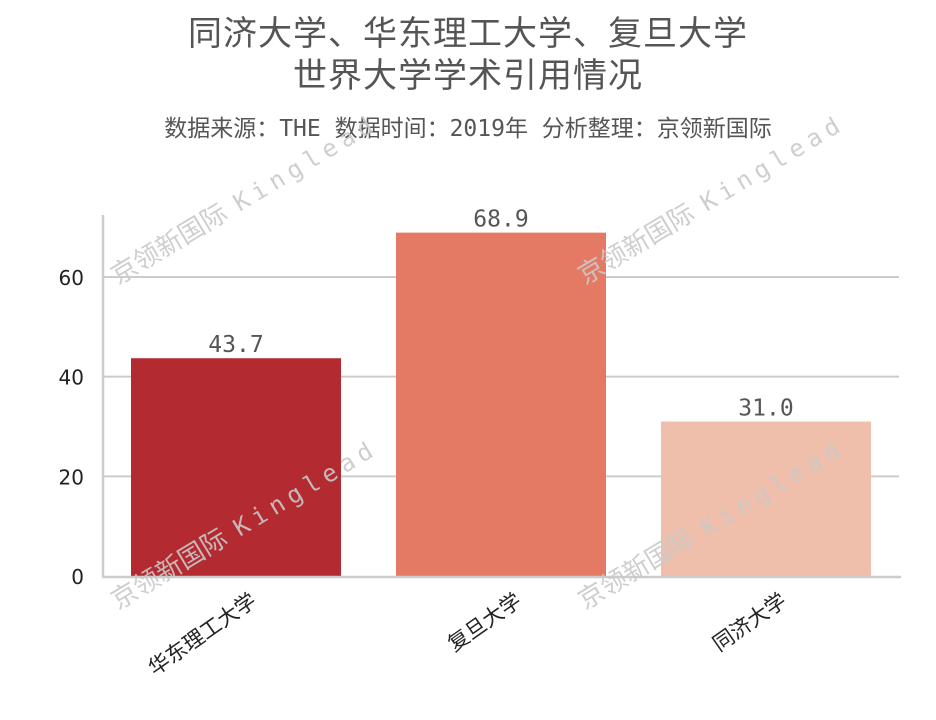  What do you see at coordinates (484, 622) in the screenshot?
I see `x-tick-label-2: 复旦大学` at bounding box center [484, 622].